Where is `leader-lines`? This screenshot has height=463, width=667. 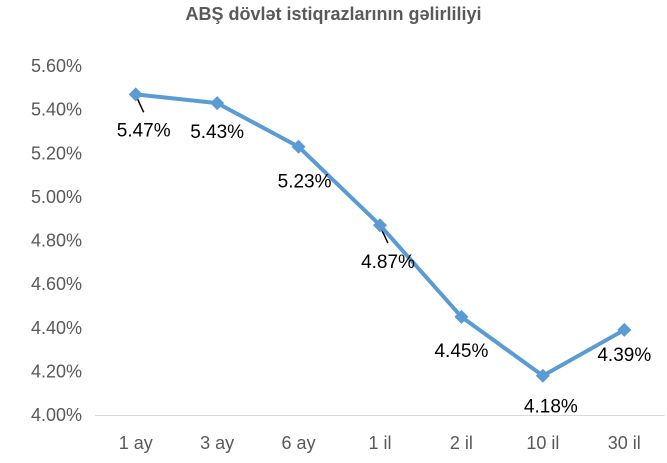 leader-lines is located at coordinates (262, 170).